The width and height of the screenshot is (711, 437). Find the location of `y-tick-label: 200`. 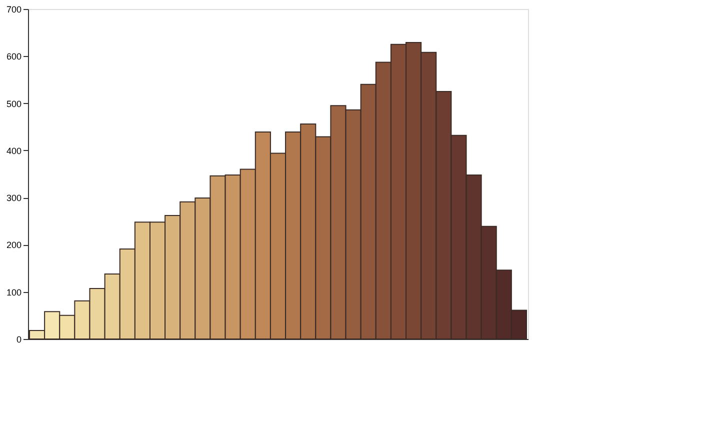

y-tick-label: 200 is located at coordinates (14, 245).